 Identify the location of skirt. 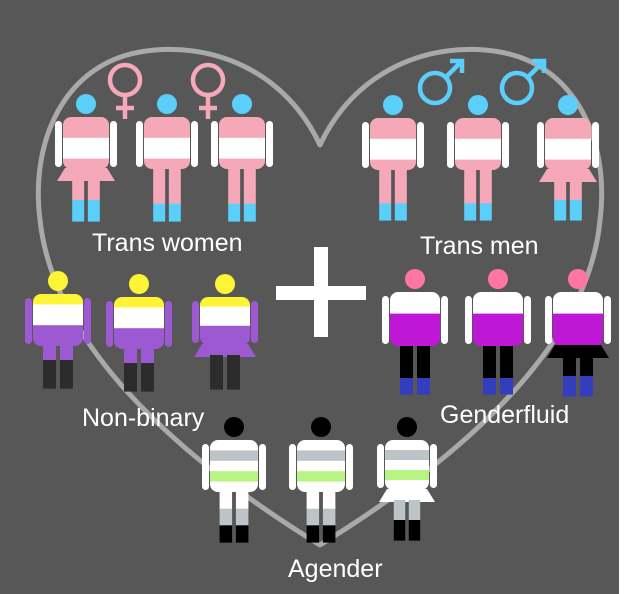
(225, 350).